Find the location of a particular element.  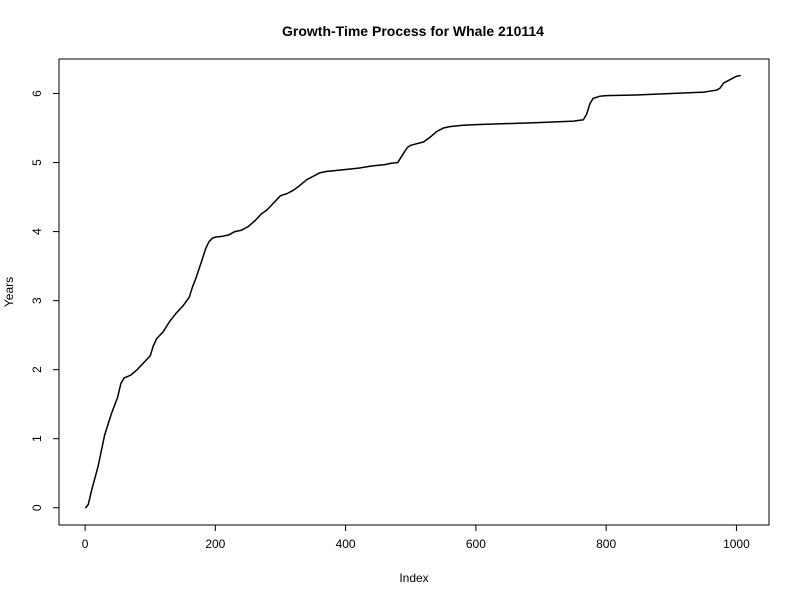

x-tick-label: 0 is located at coordinates (85, 544).